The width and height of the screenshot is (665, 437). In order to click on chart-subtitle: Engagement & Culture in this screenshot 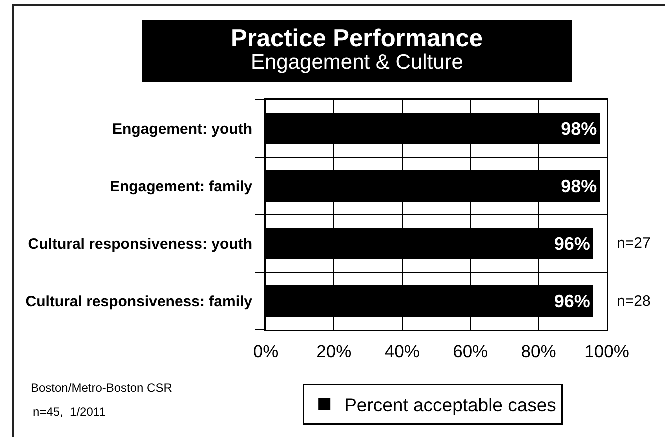, I will do `click(357, 62)`.